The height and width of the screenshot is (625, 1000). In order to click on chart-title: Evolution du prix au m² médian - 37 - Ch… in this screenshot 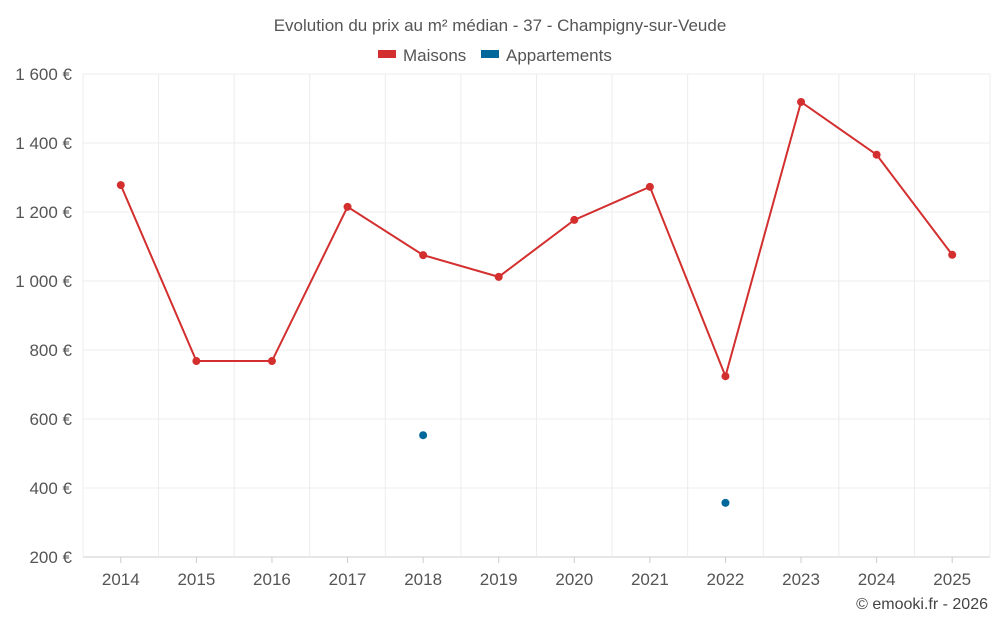, I will do `click(500, 25)`.